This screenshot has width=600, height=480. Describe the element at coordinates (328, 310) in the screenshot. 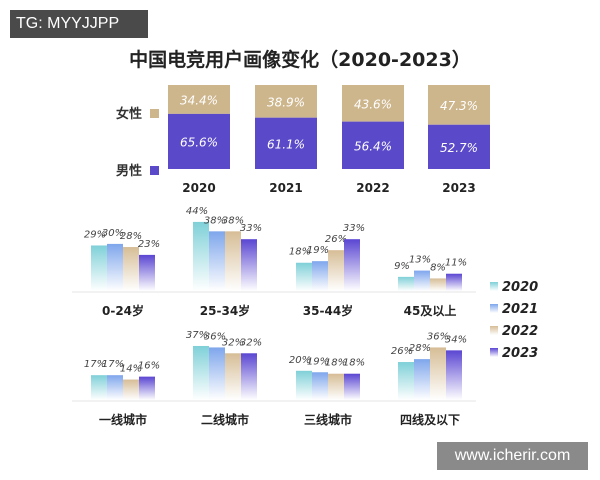

I see `age-xtick-35-44岁: 35-44岁` at that location.